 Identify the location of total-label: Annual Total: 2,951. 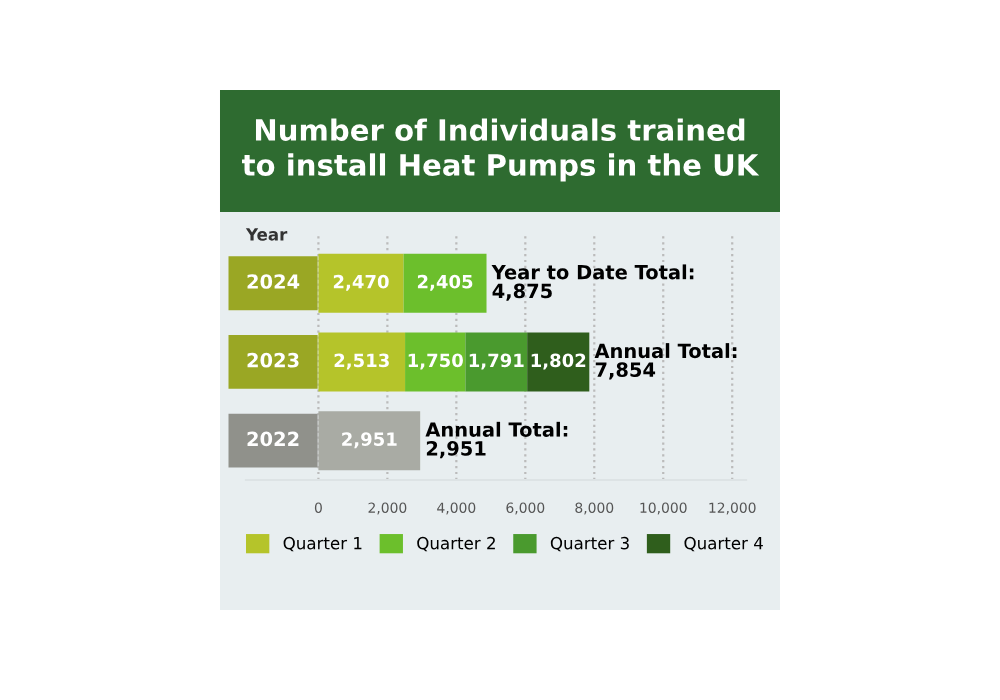
(496, 440).